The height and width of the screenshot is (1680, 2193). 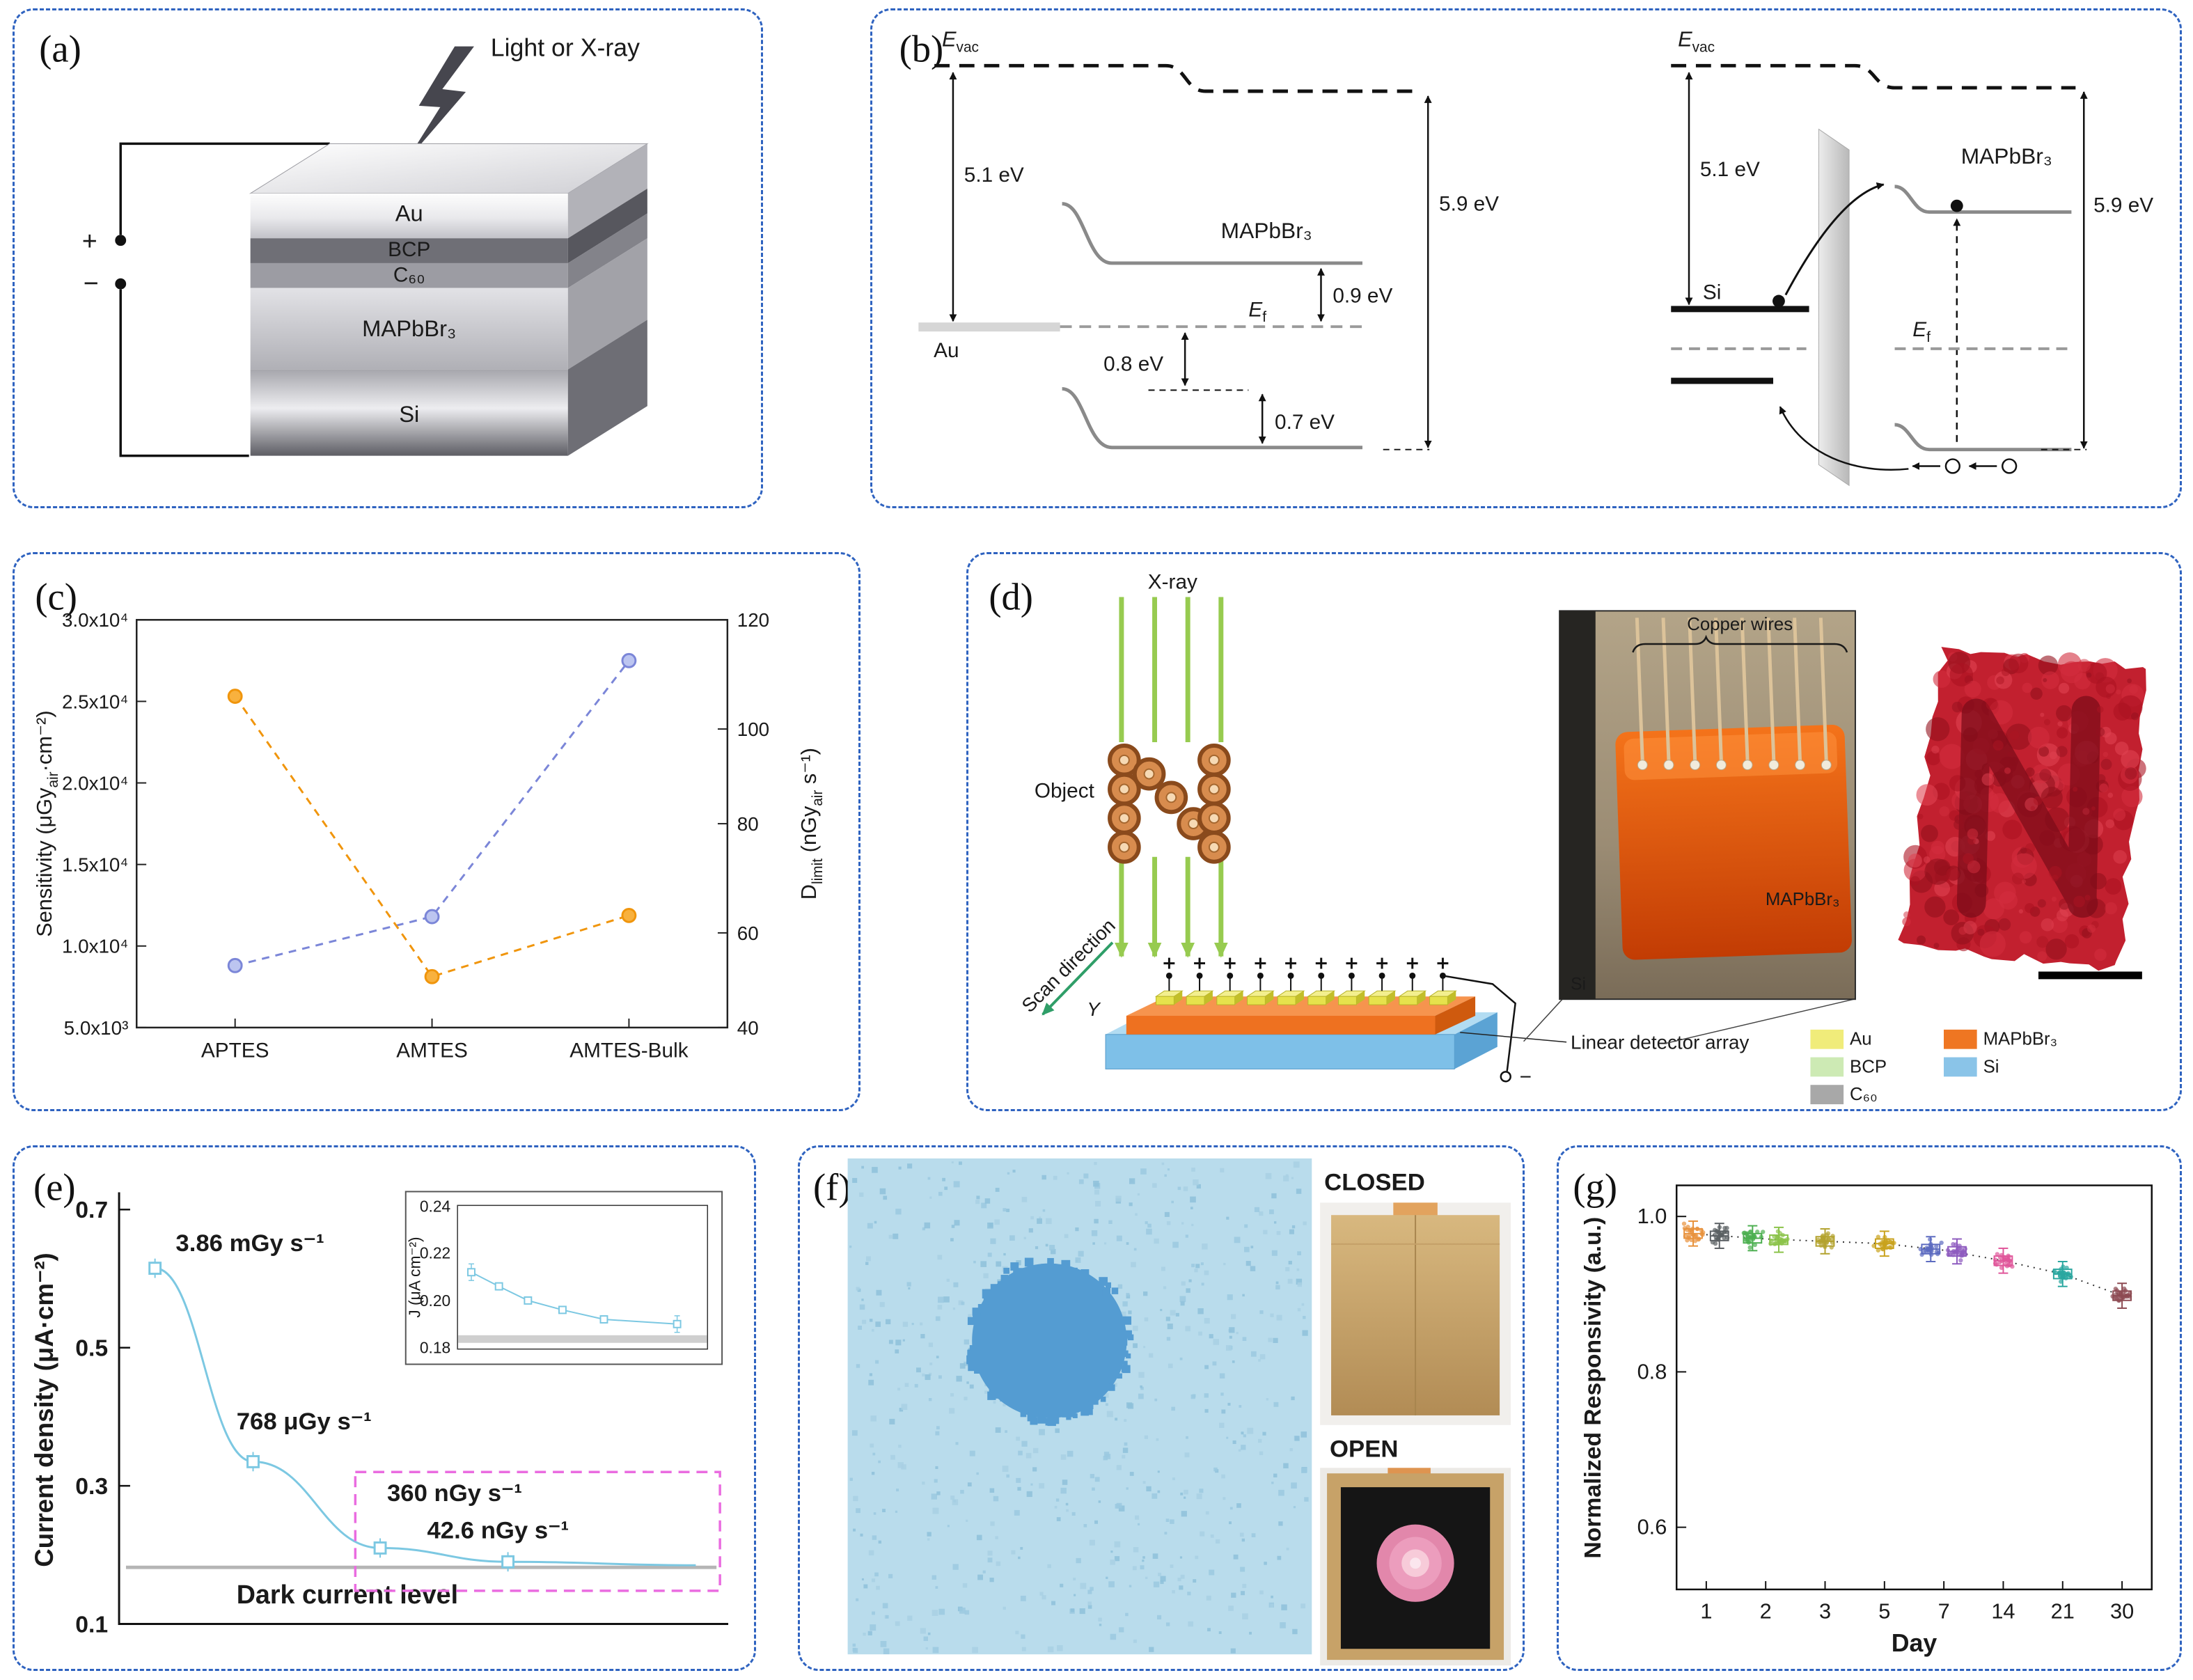 I want to click on xray-beams-top, so click(x=1171, y=669).